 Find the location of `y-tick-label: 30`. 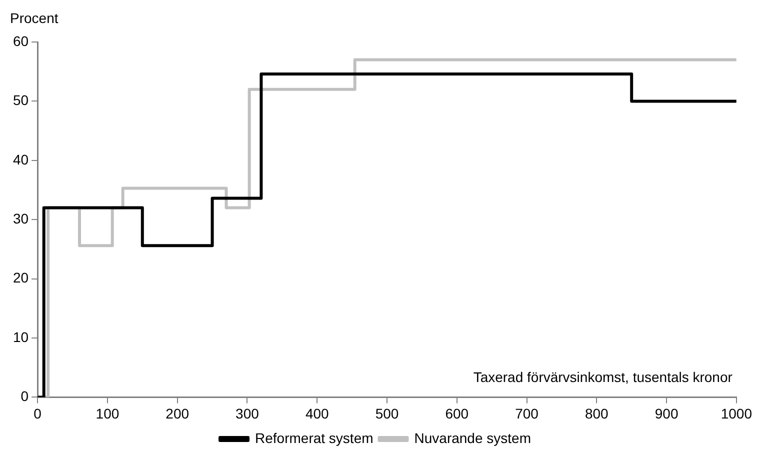

y-tick-label: 30 is located at coordinates (20, 218).